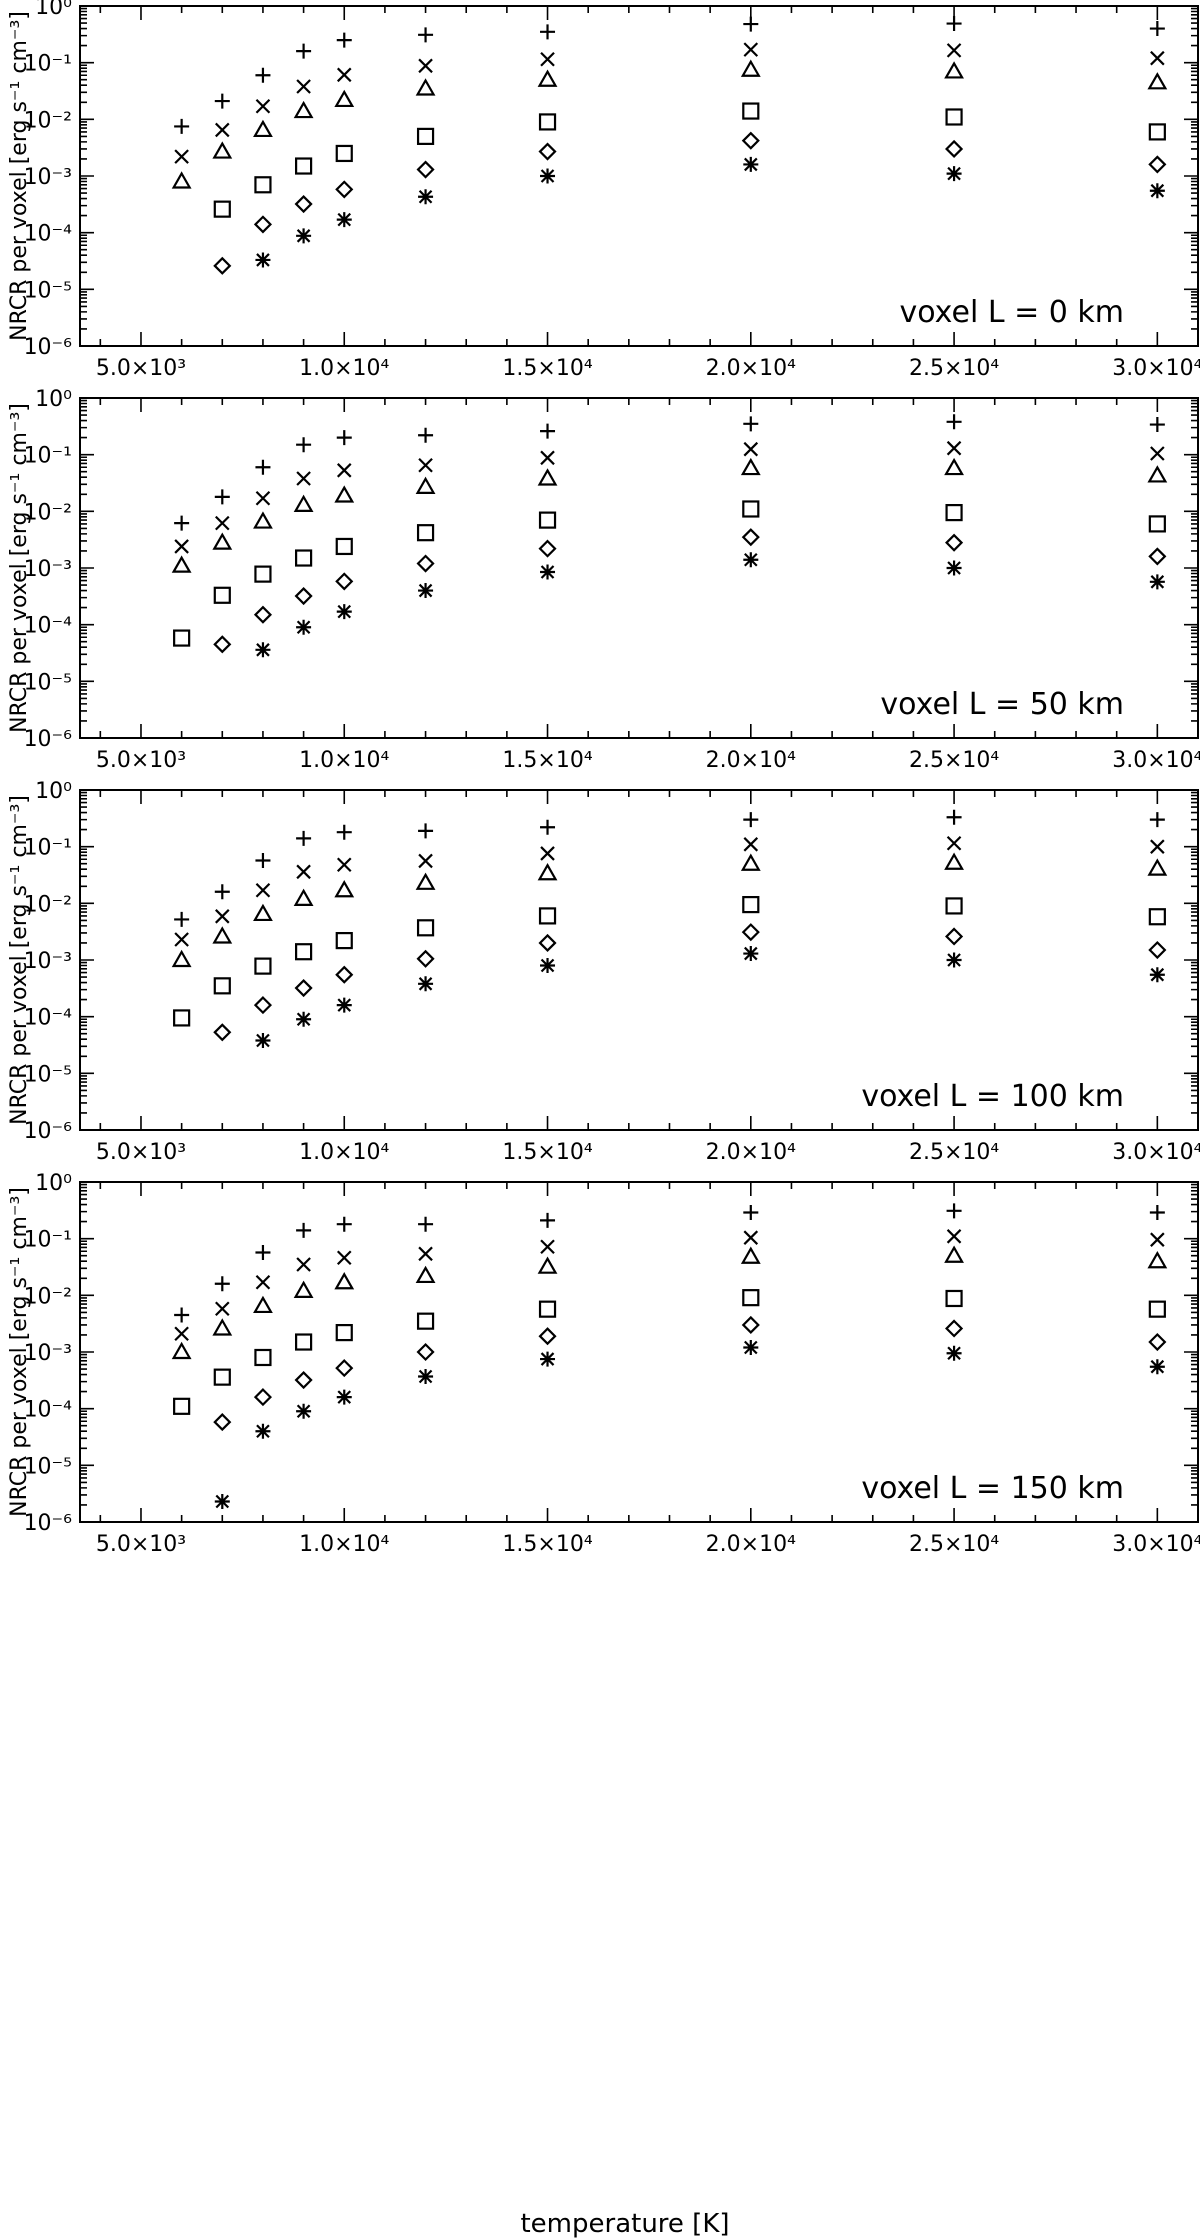 The height and width of the screenshot is (2239, 1200). What do you see at coordinates (48, 739) in the screenshot?
I see `y-tick-label: 10⁻⁶` at bounding box center [48, 739].